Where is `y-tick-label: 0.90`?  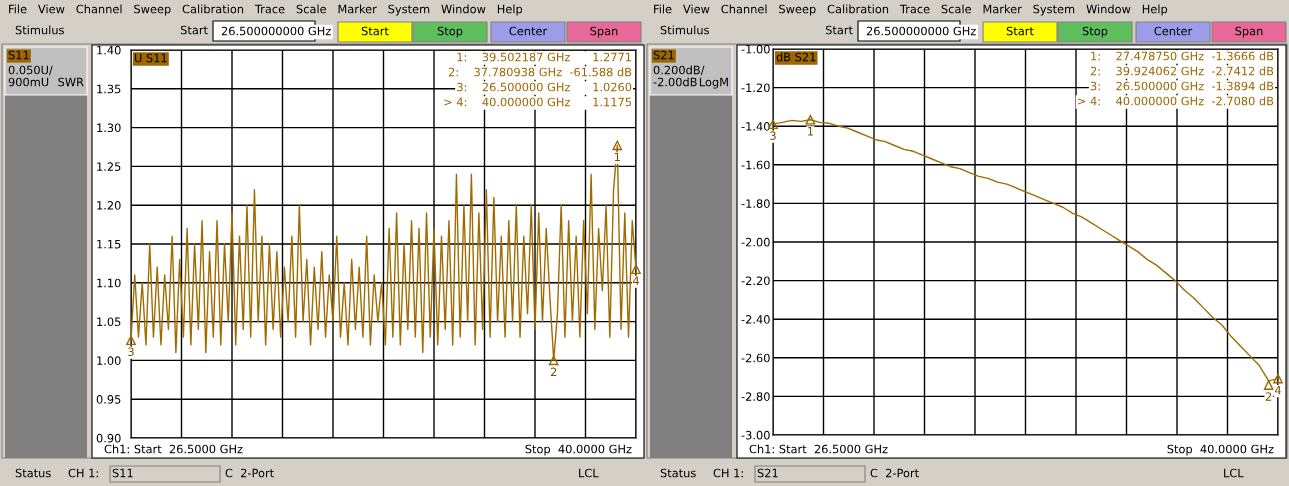
y-tick-label: 0.90 is located at coordinates (108, 438).